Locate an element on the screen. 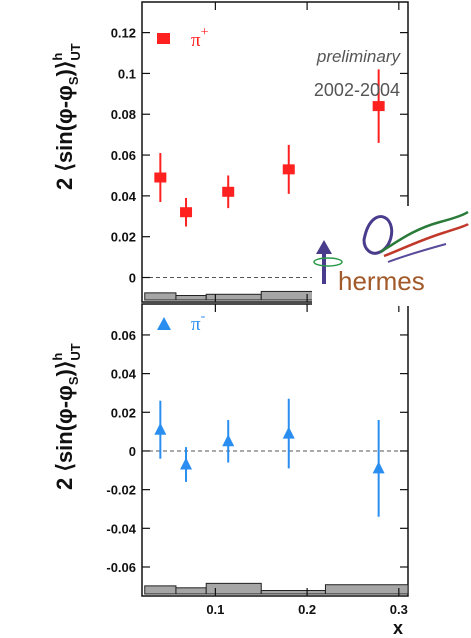  annotation-preliminary: preliminary is located at coordinates (359, 56).